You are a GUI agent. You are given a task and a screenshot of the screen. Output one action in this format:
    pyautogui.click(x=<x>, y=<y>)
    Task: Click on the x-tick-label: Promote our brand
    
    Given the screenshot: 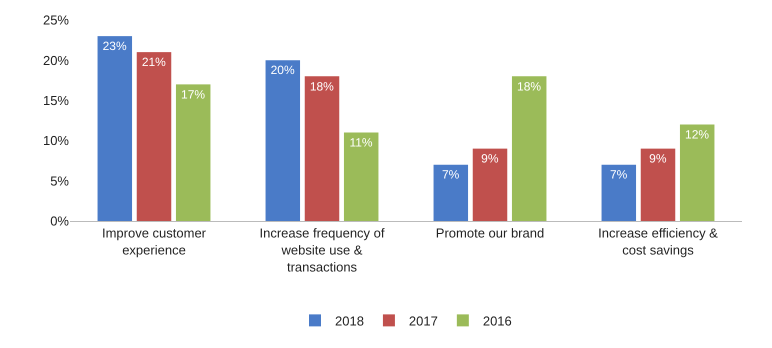 What is the action you would take?
    pyautogui.click(x=490, y=233)
    